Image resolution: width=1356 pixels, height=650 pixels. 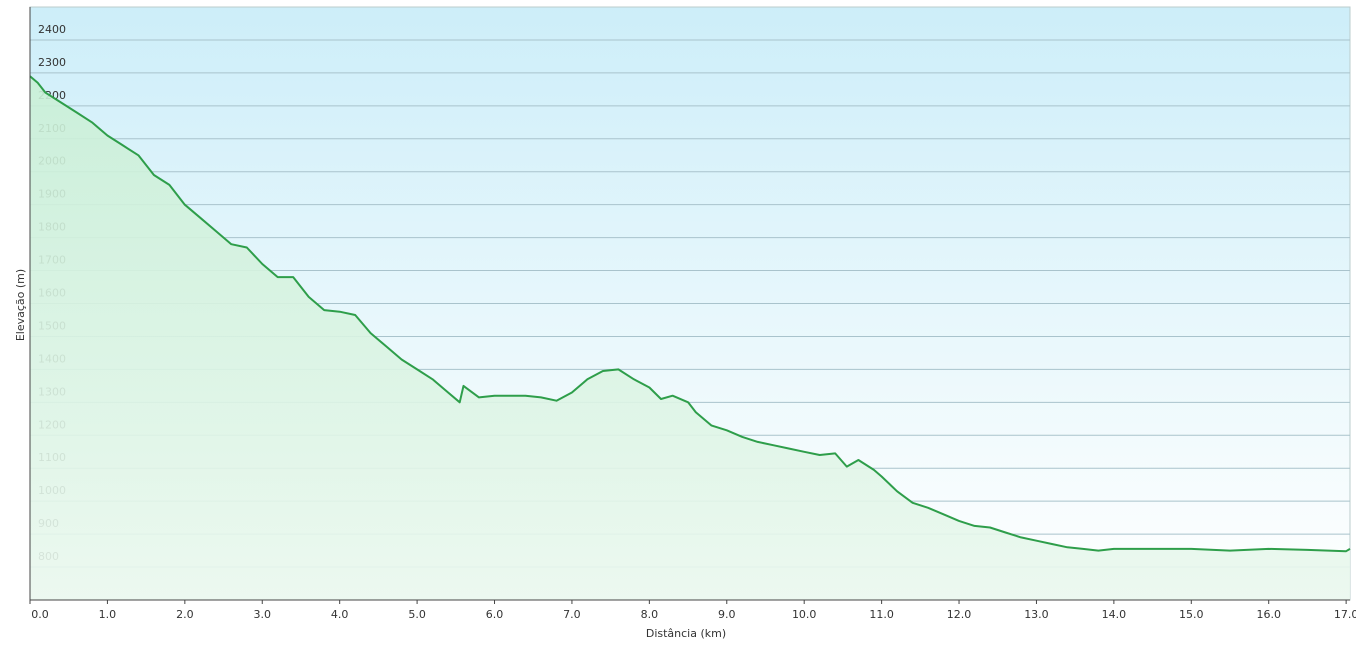 I want to click on x-tick-label: 12.0, so click(x=959, y=614).